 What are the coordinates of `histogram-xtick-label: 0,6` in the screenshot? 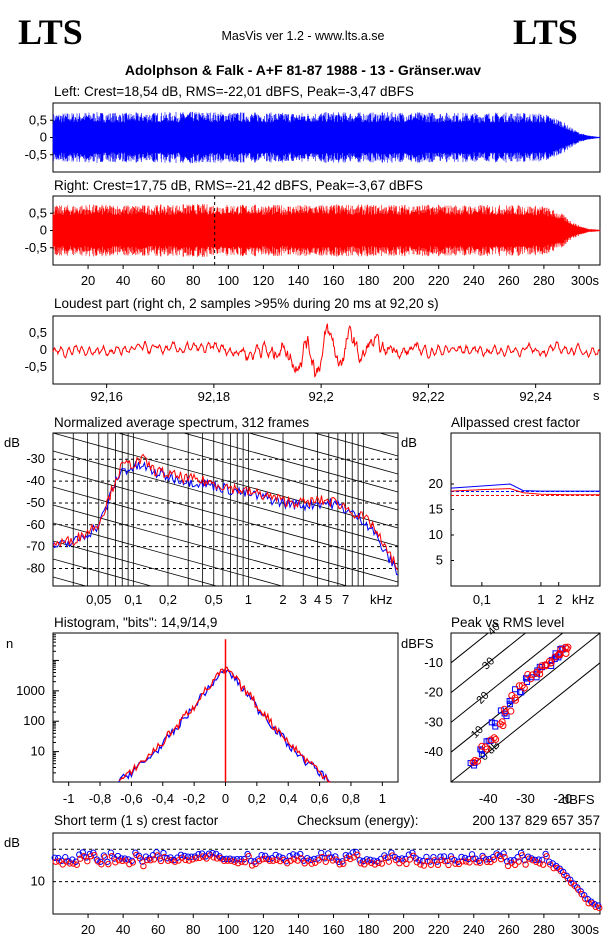 It's located at (320, 798).